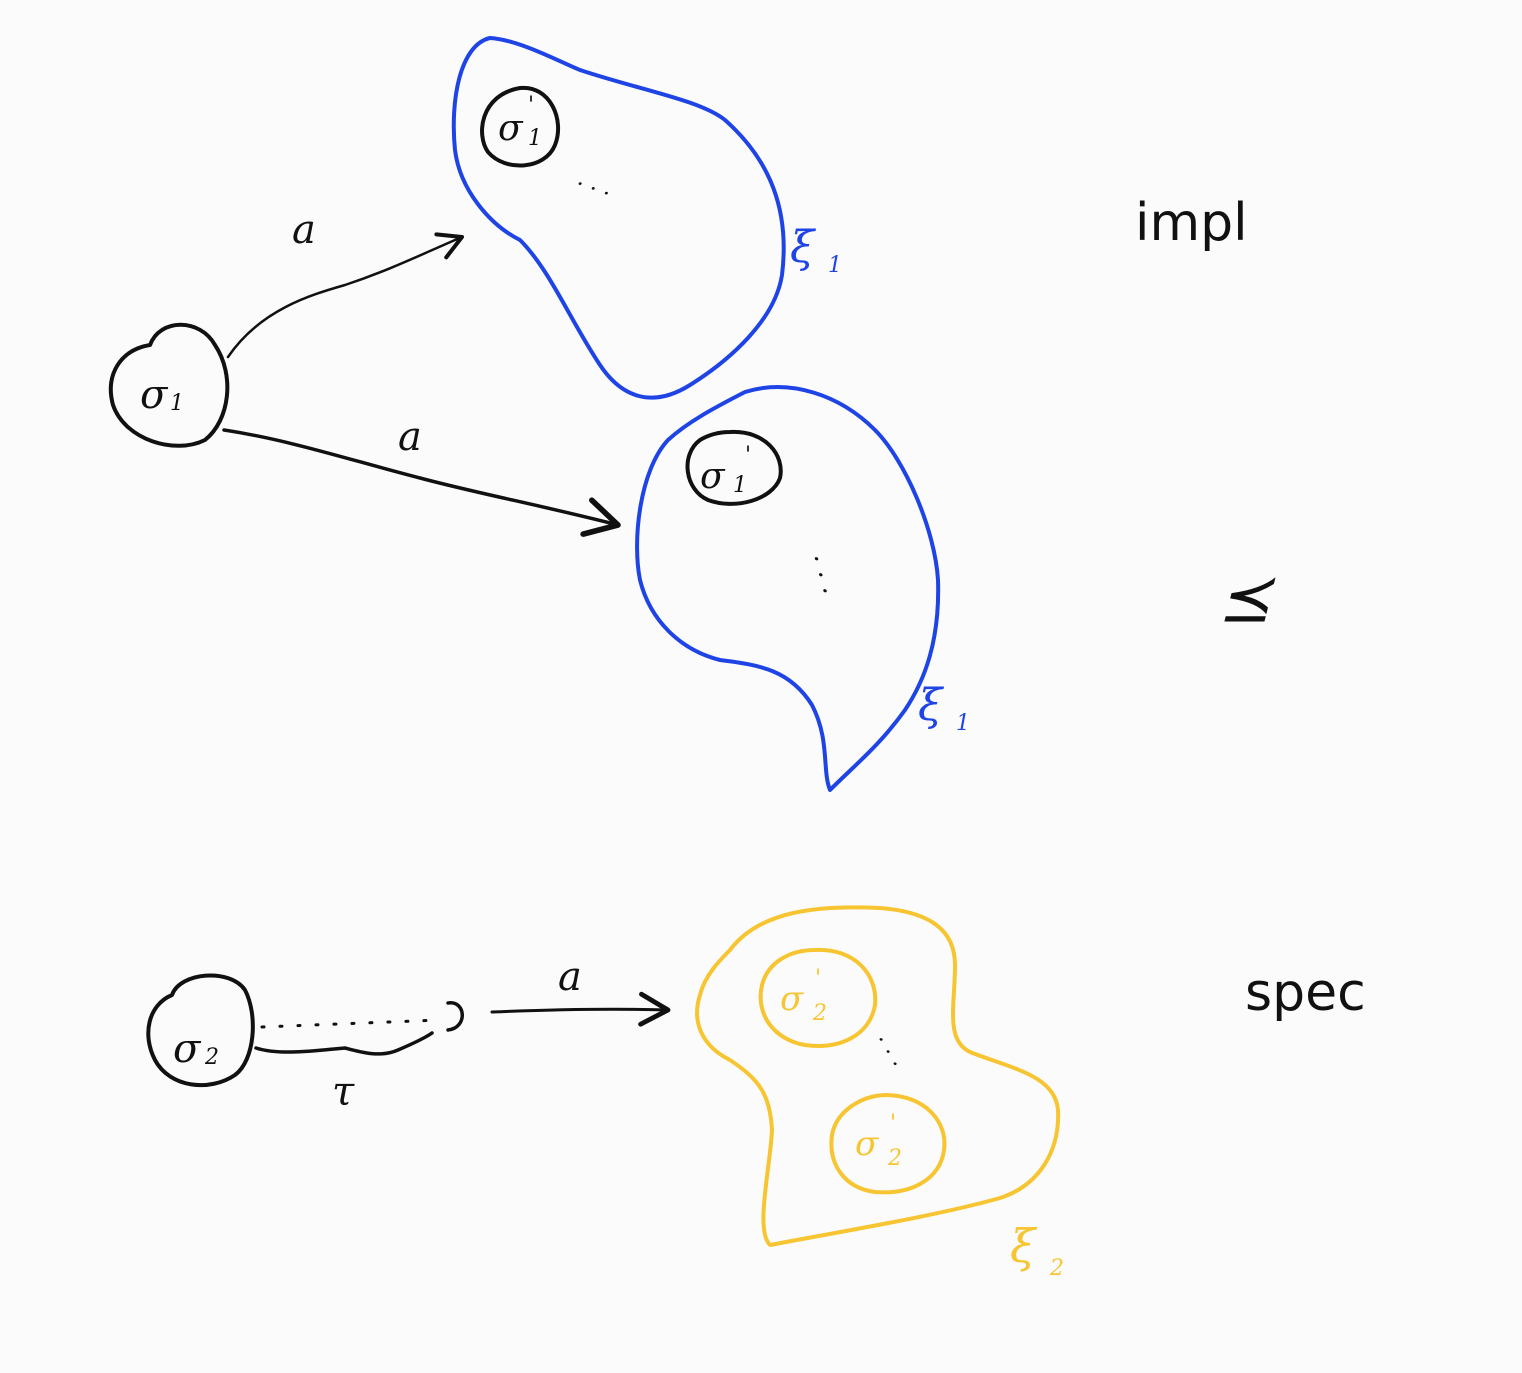 This screenshot has width=1522, height=1373. What do you see at coordinates (345, 295) in the screenshot?
I see `impl-arrow-top` at bounding box center [345, 295].